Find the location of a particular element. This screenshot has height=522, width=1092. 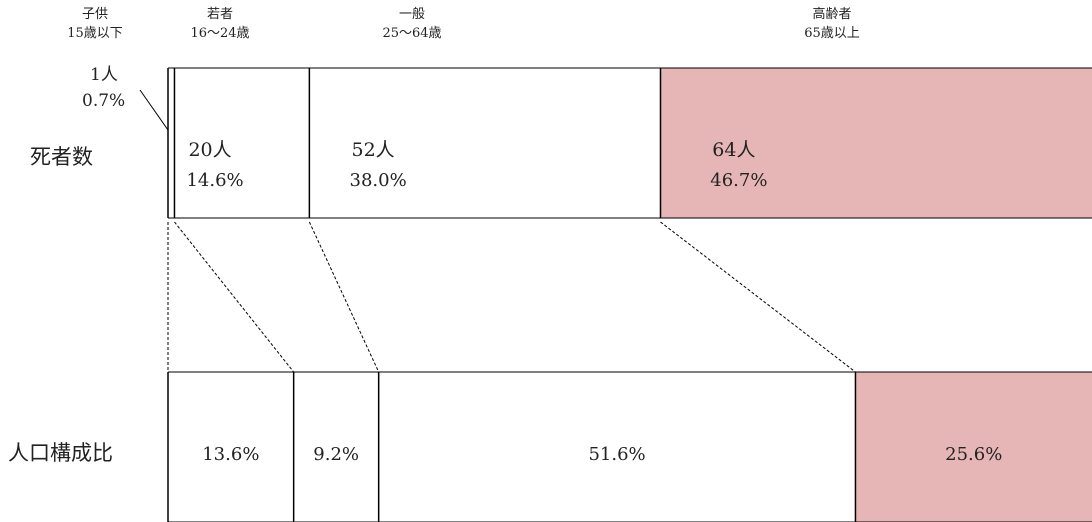

category-range-3: 65歳以上 is located at coordinates (832, 33).